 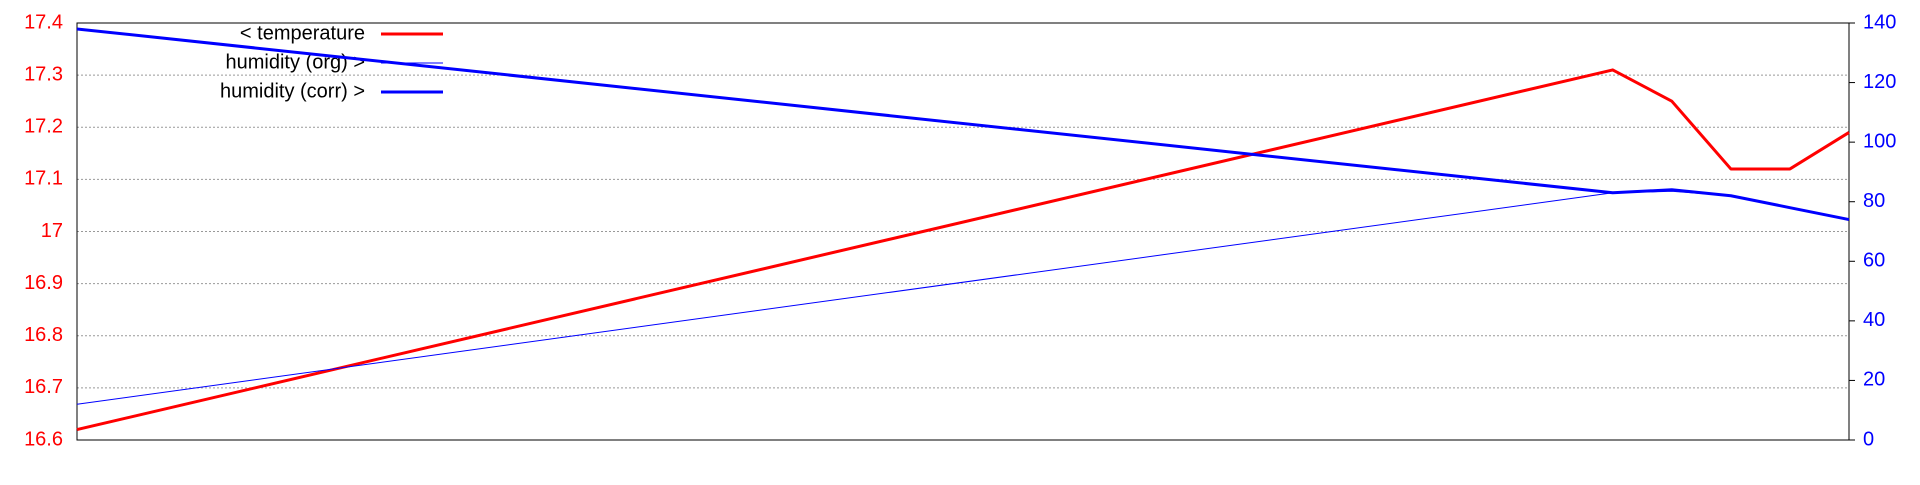 What do you see at coordinates (1879, 82) in the screenshot?
I see `y2-tick-label: 120` at bounding box center [1879, 82].